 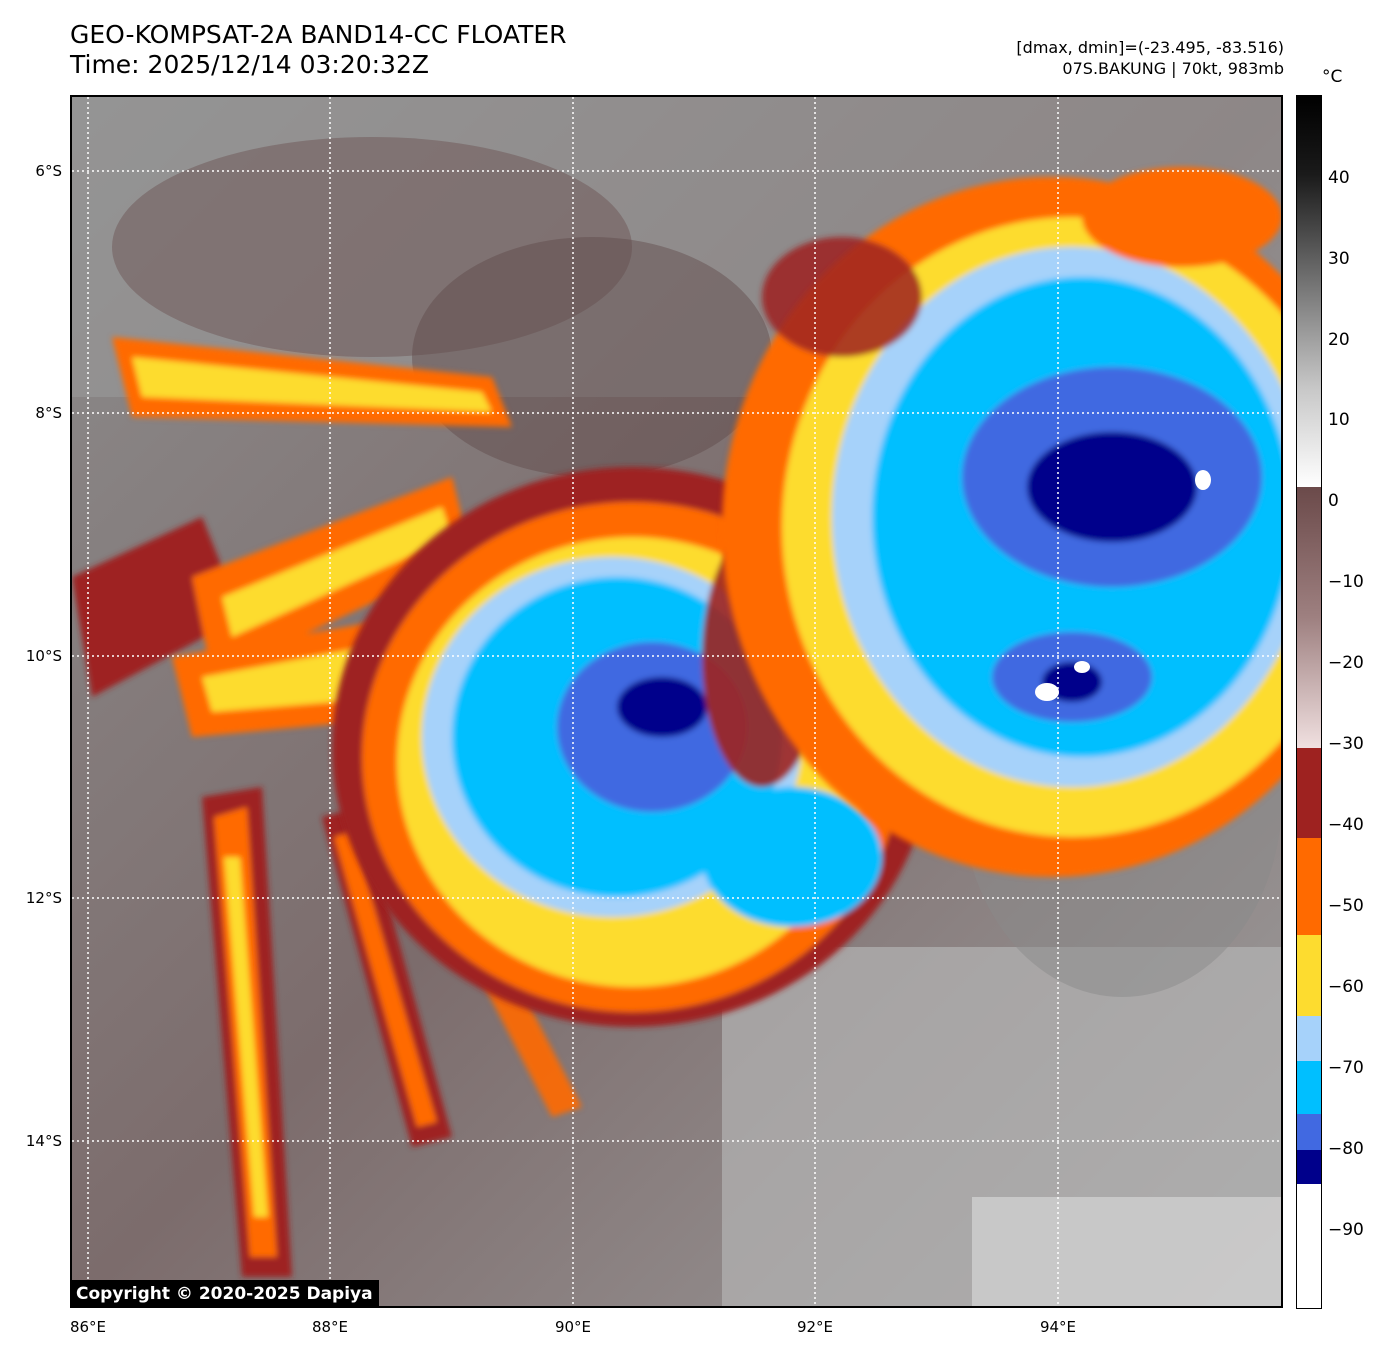 I want to click on lat-label: 8°S, so click(x=48, y=413).